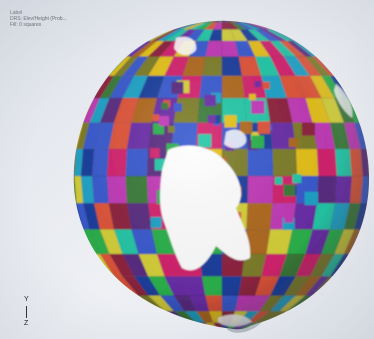 This screenshot has height=339, width=374. I want to click on axis-stem-icon, so click(26, 312).